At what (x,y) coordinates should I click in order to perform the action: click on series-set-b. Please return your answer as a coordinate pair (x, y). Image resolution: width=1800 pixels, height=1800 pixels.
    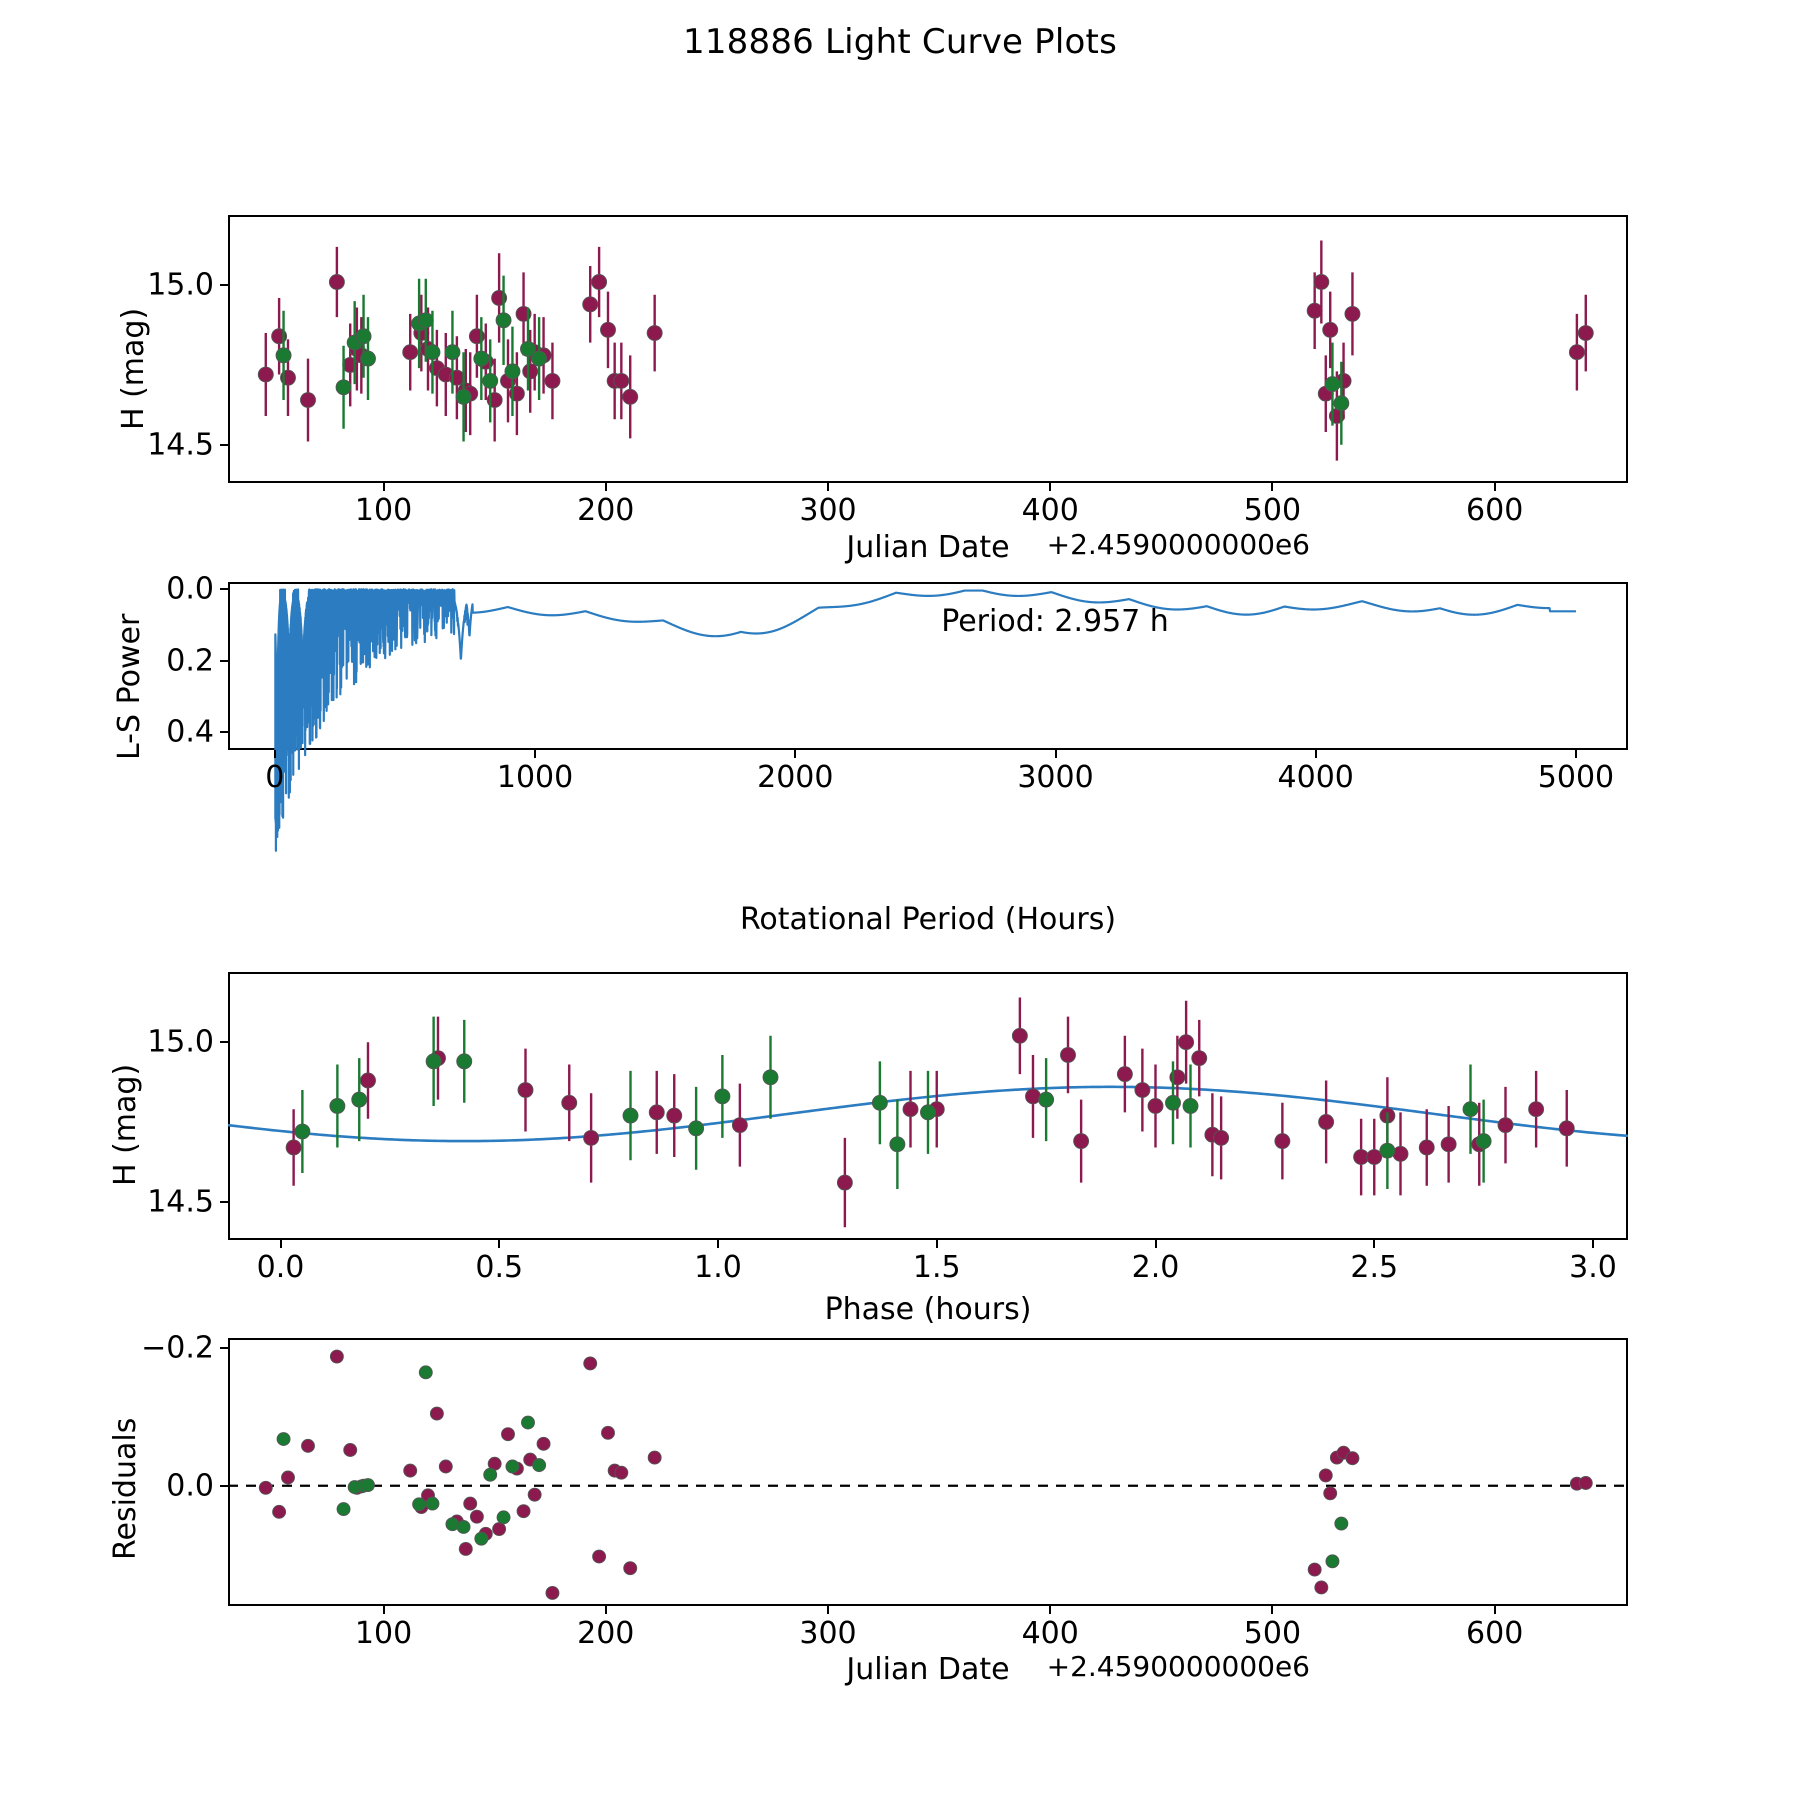
    Looking at the image, I should click on (893, 1102).